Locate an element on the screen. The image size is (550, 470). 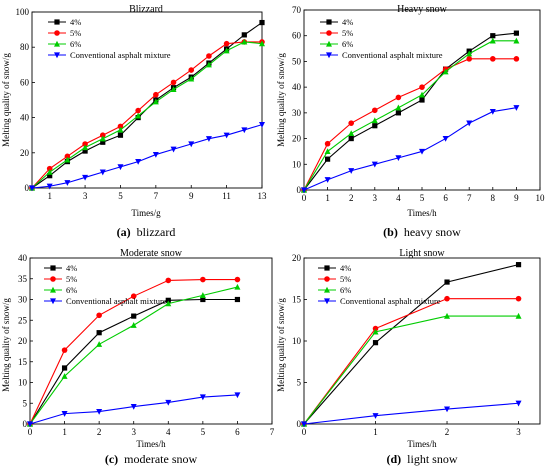
legend-label-0: 4% is located at coordinates (71, 268).